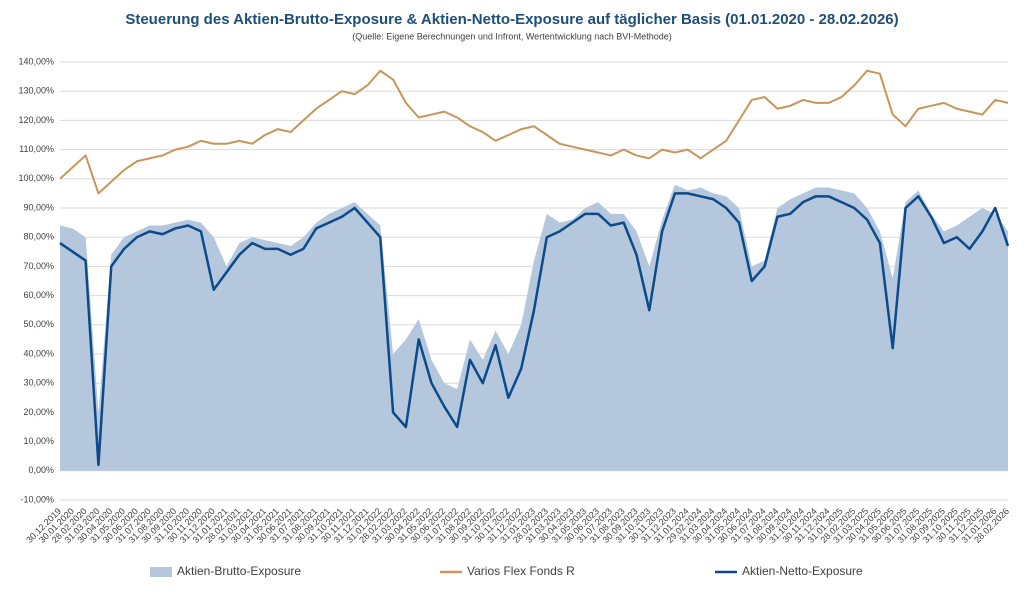 The width and height of the screenshot is (1024, 596). Describe the element at coordinates (37, 499) in the screenshot. I see `y-tick-label: -10,00%` at that location.